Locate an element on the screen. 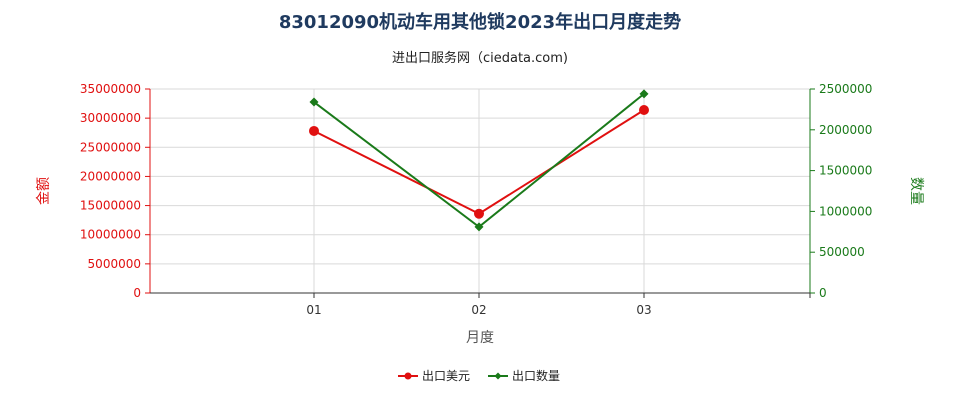 This screenshot has height=400, width=960. left-tick-label: 5000000 is located at coordinates (114, 264).